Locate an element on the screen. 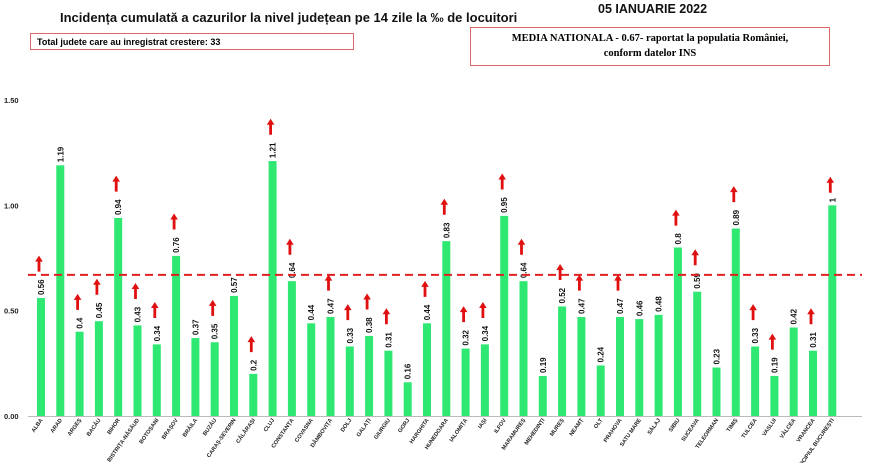 The width and height of the screenshot is (870, 463). category-label: NEAMȚ is located at coordinates (577, 427).